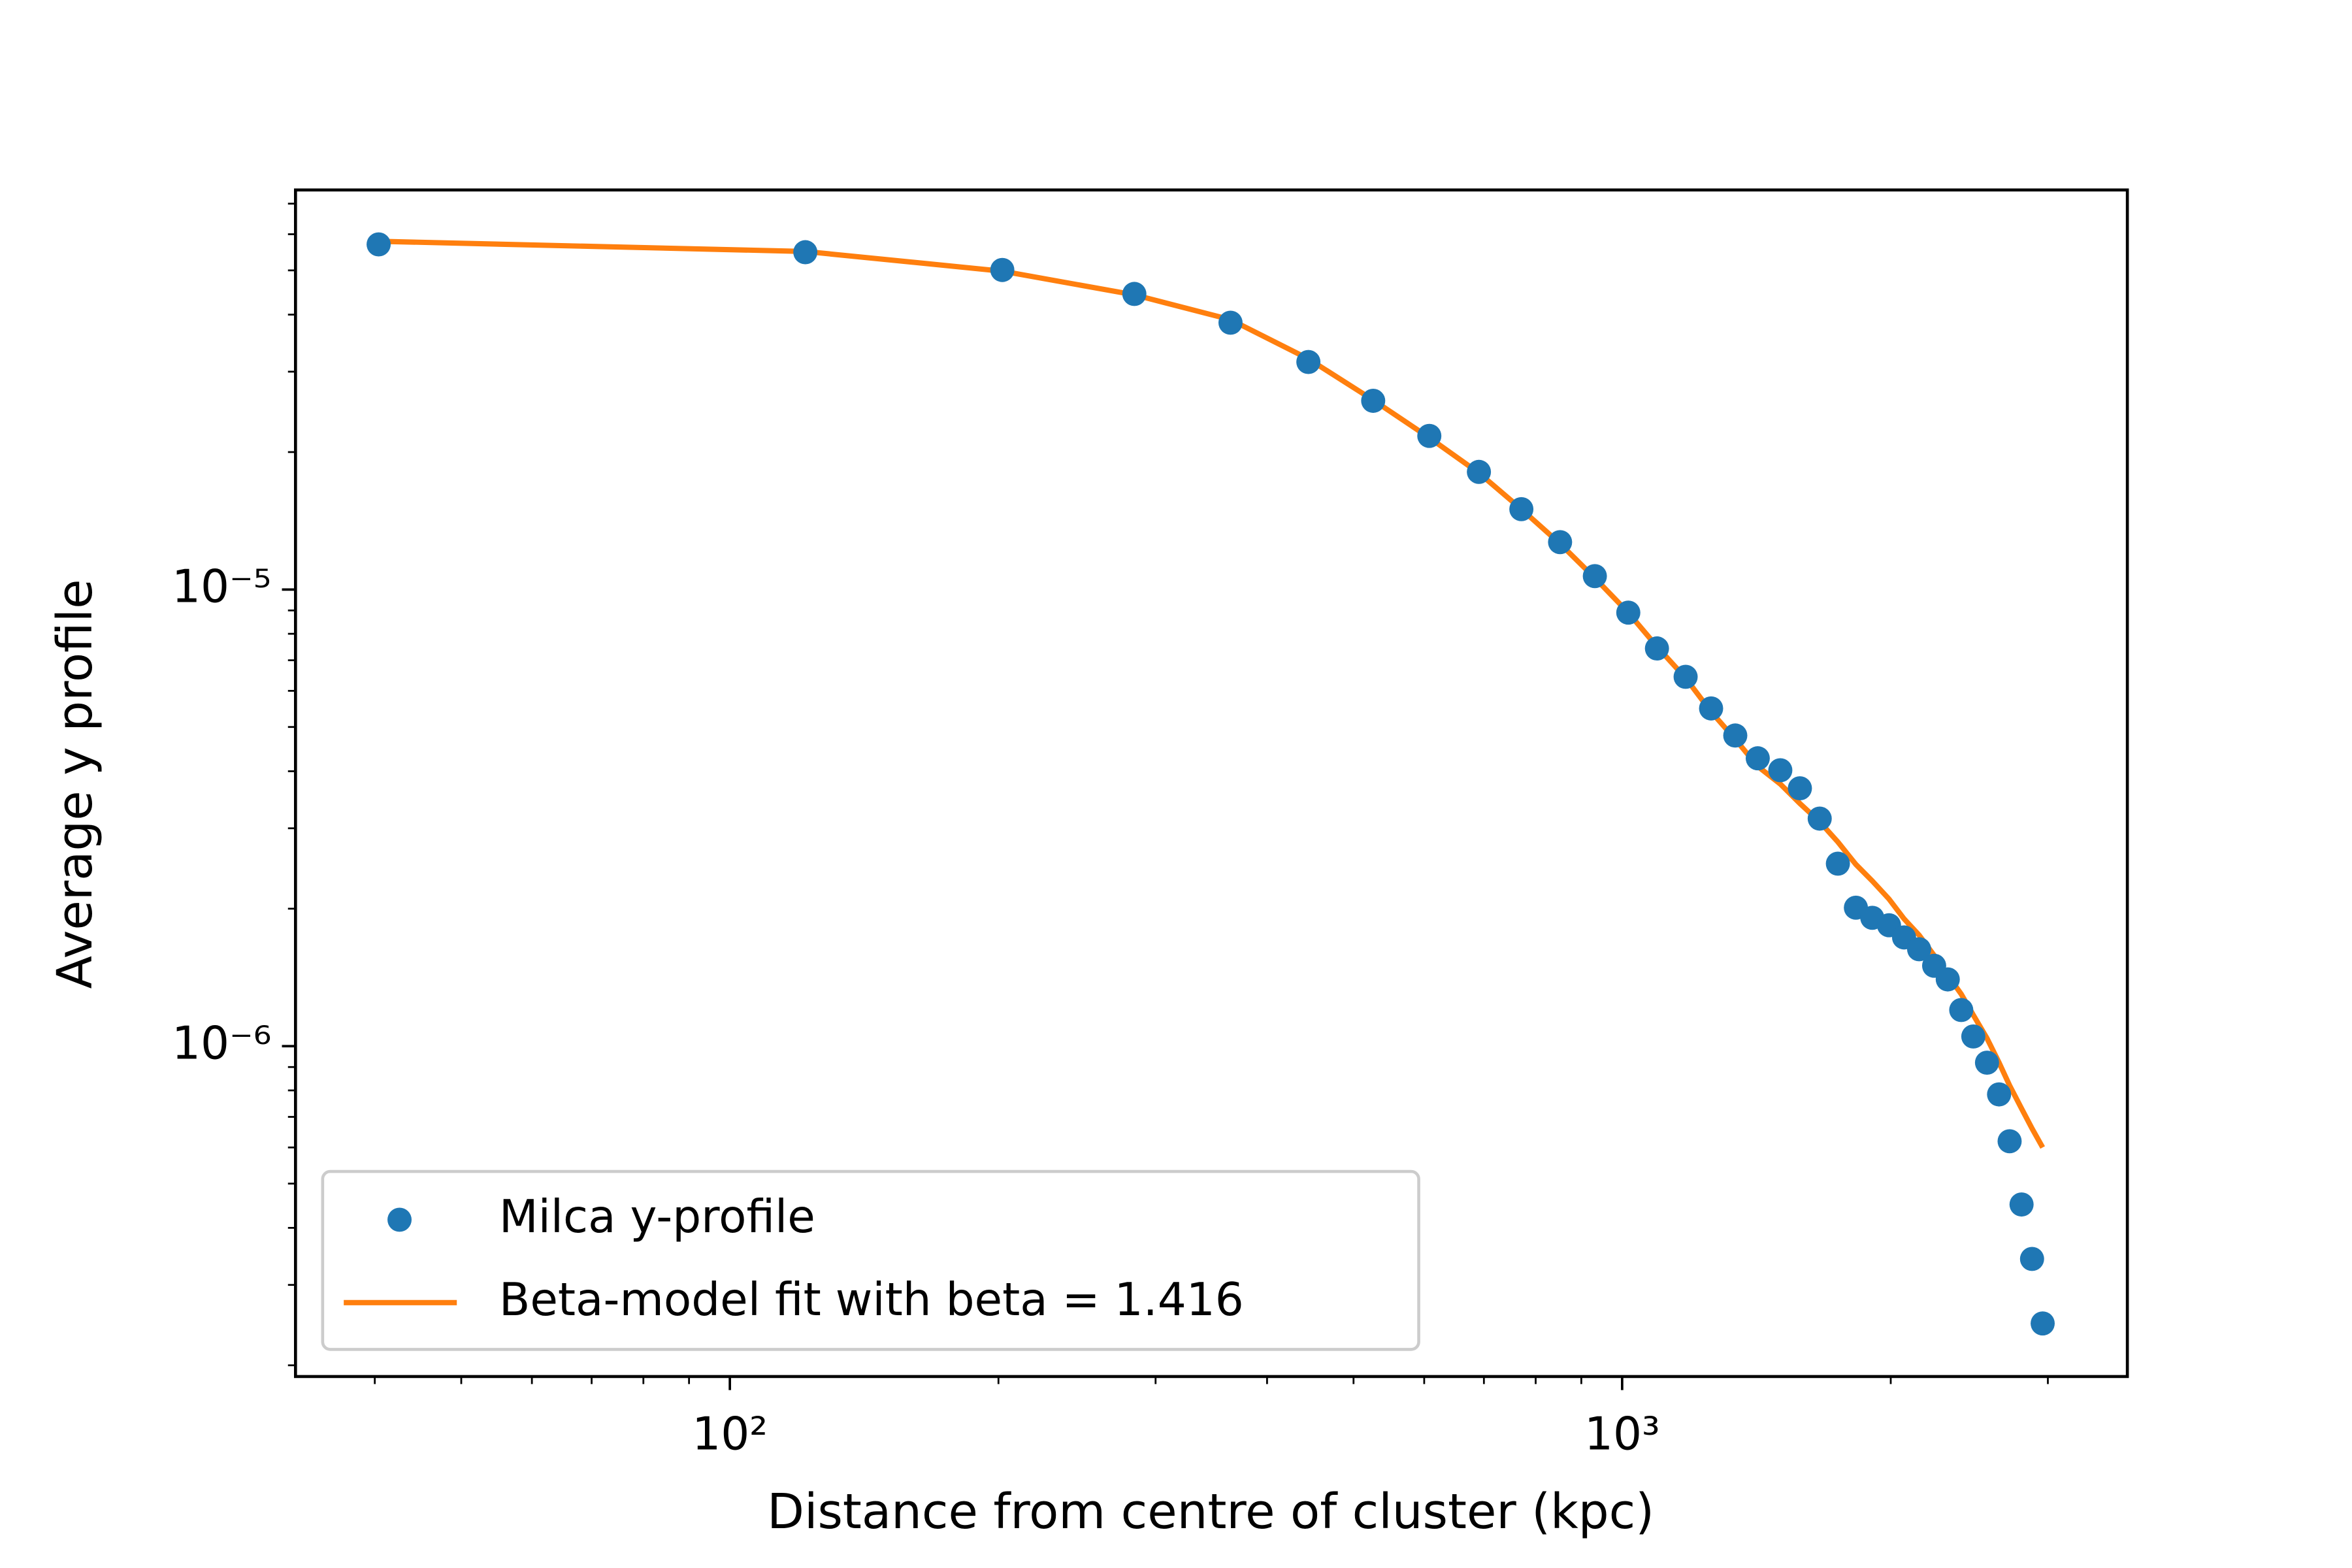 This screenshot has height=1568, width=2352. Describe the element at coordinates (1210, 1512) in the screenshot. I see `x-axis-label: Distance from centre of cluster (kpc)` at that location.